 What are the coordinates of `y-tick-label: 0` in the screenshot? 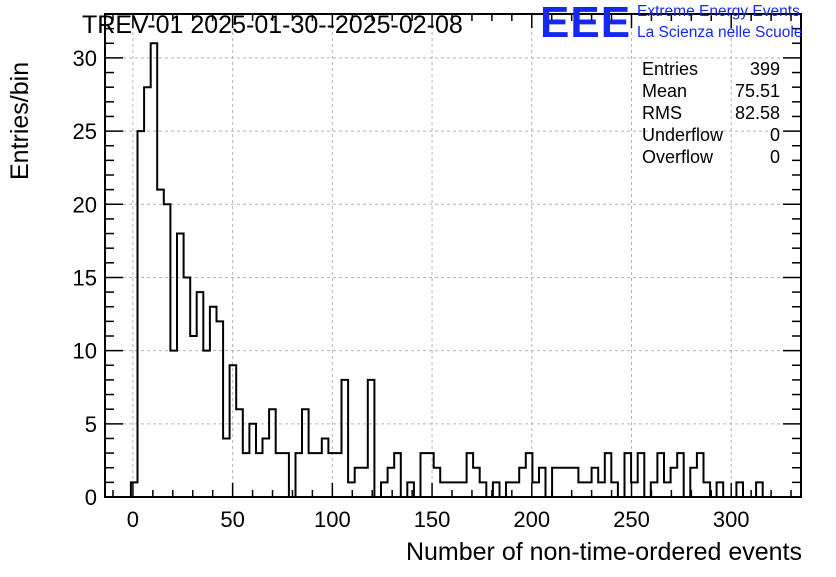 It's located at (91, 497).